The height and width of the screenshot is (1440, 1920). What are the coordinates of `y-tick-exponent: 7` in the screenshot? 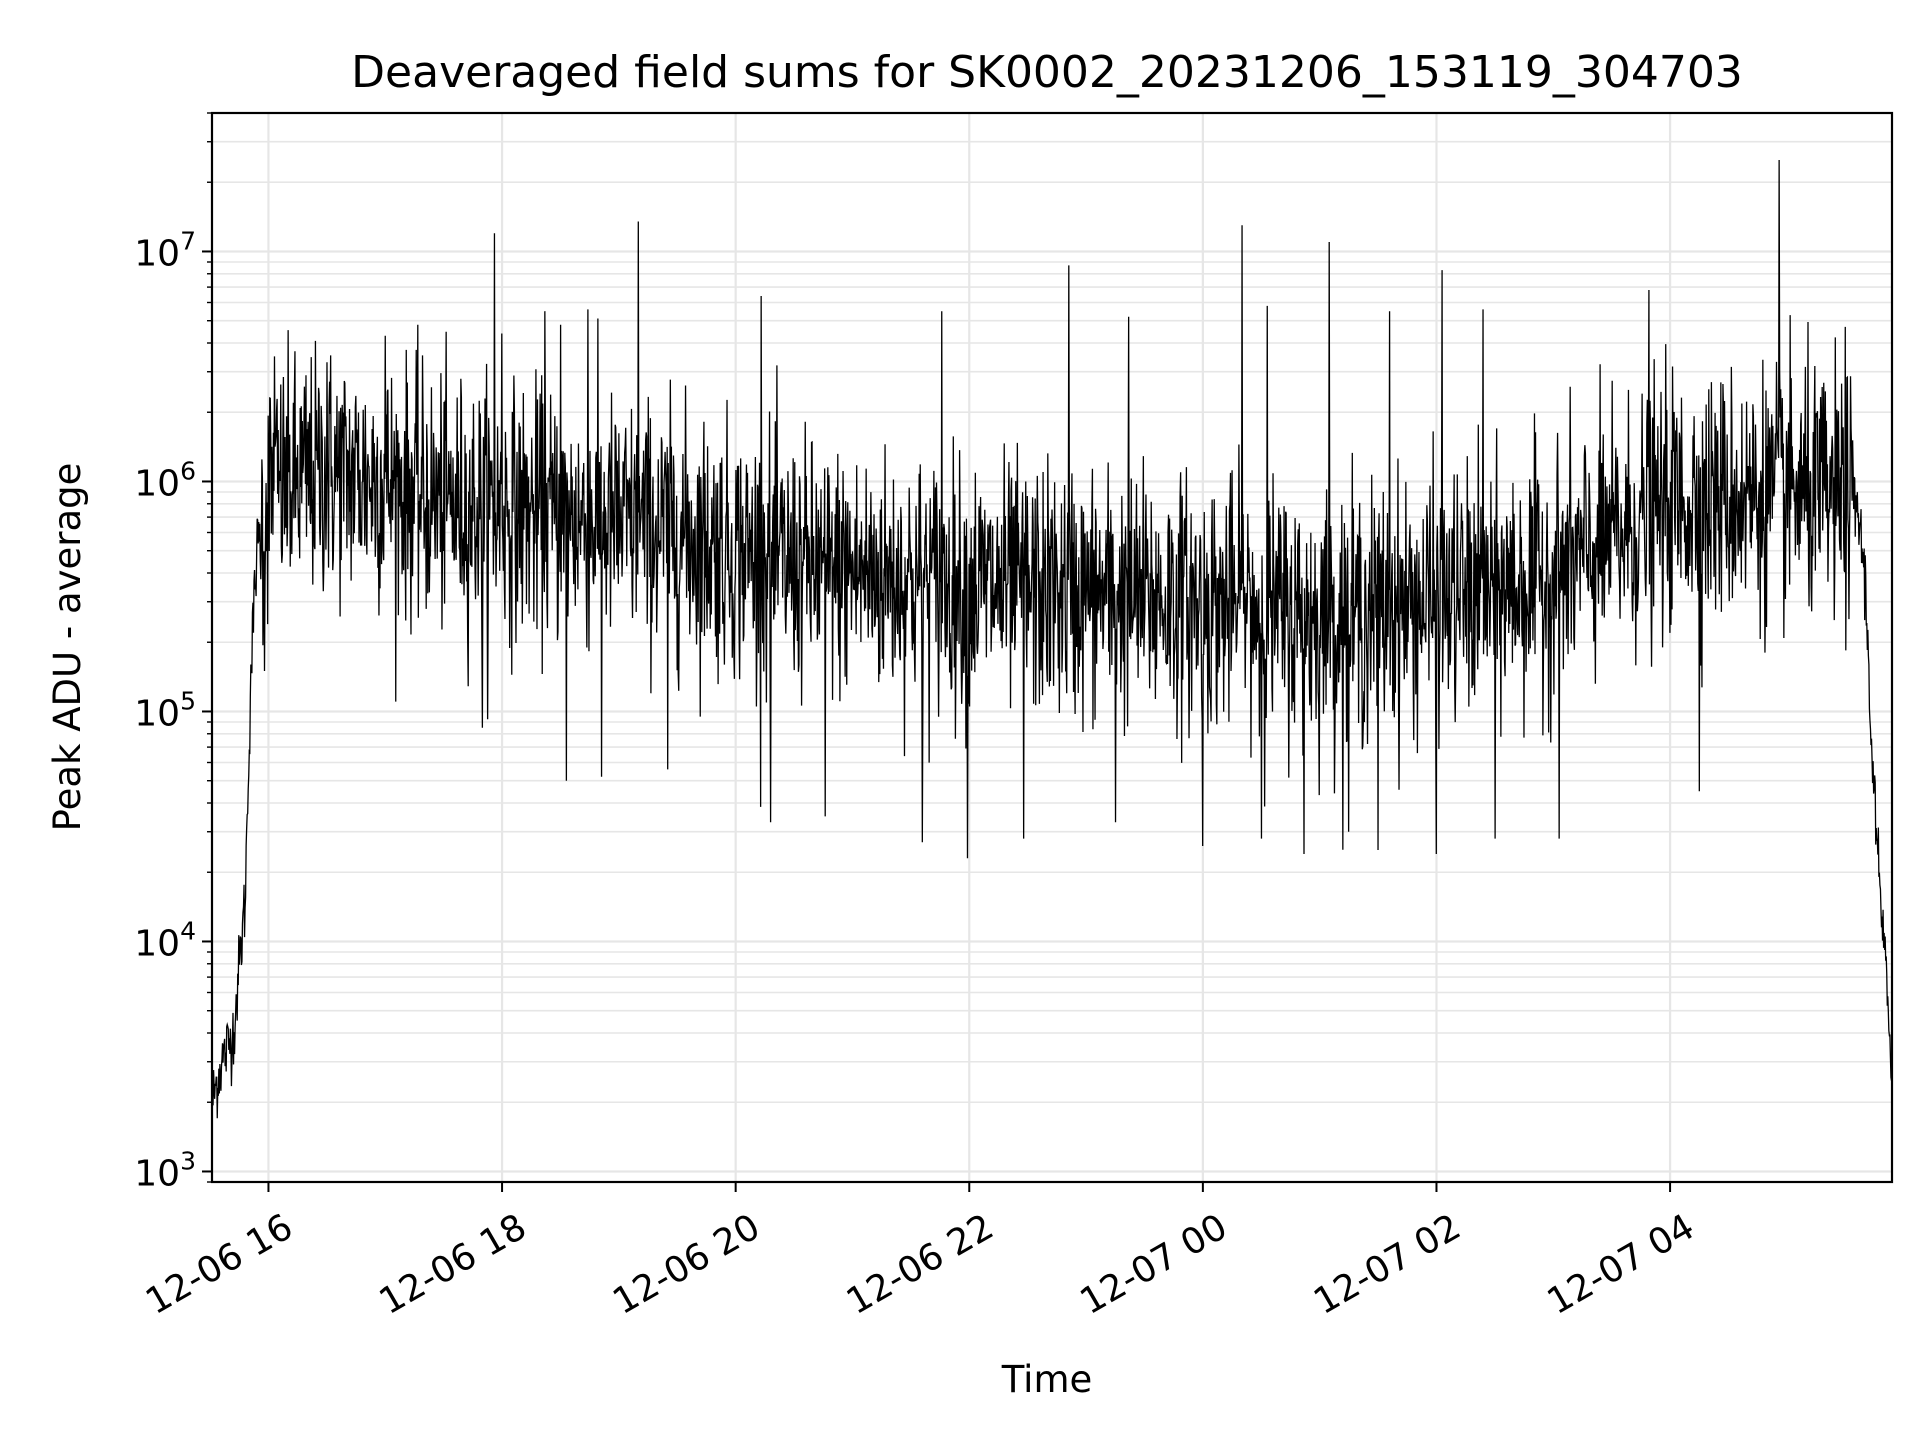 It's located at (188, 240).